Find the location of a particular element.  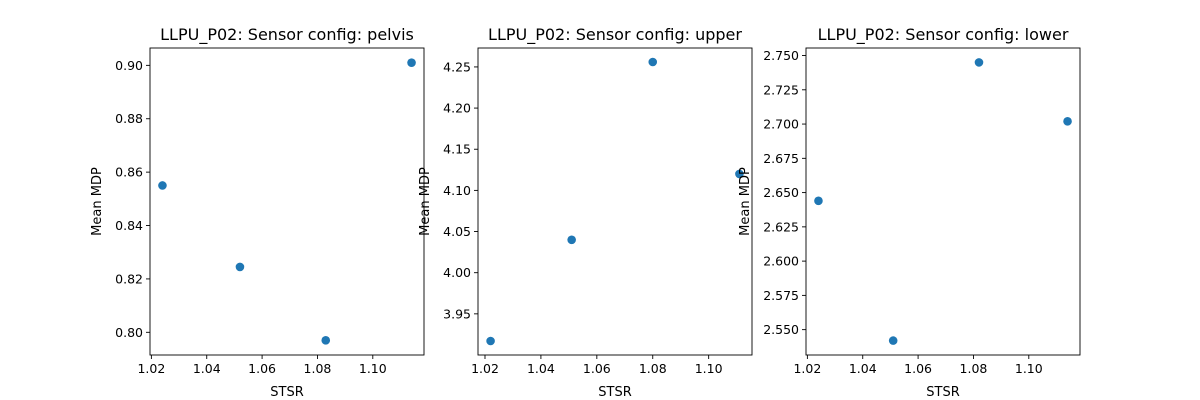

y-tick-label: 4.15 is located at coordinates (457, 149).